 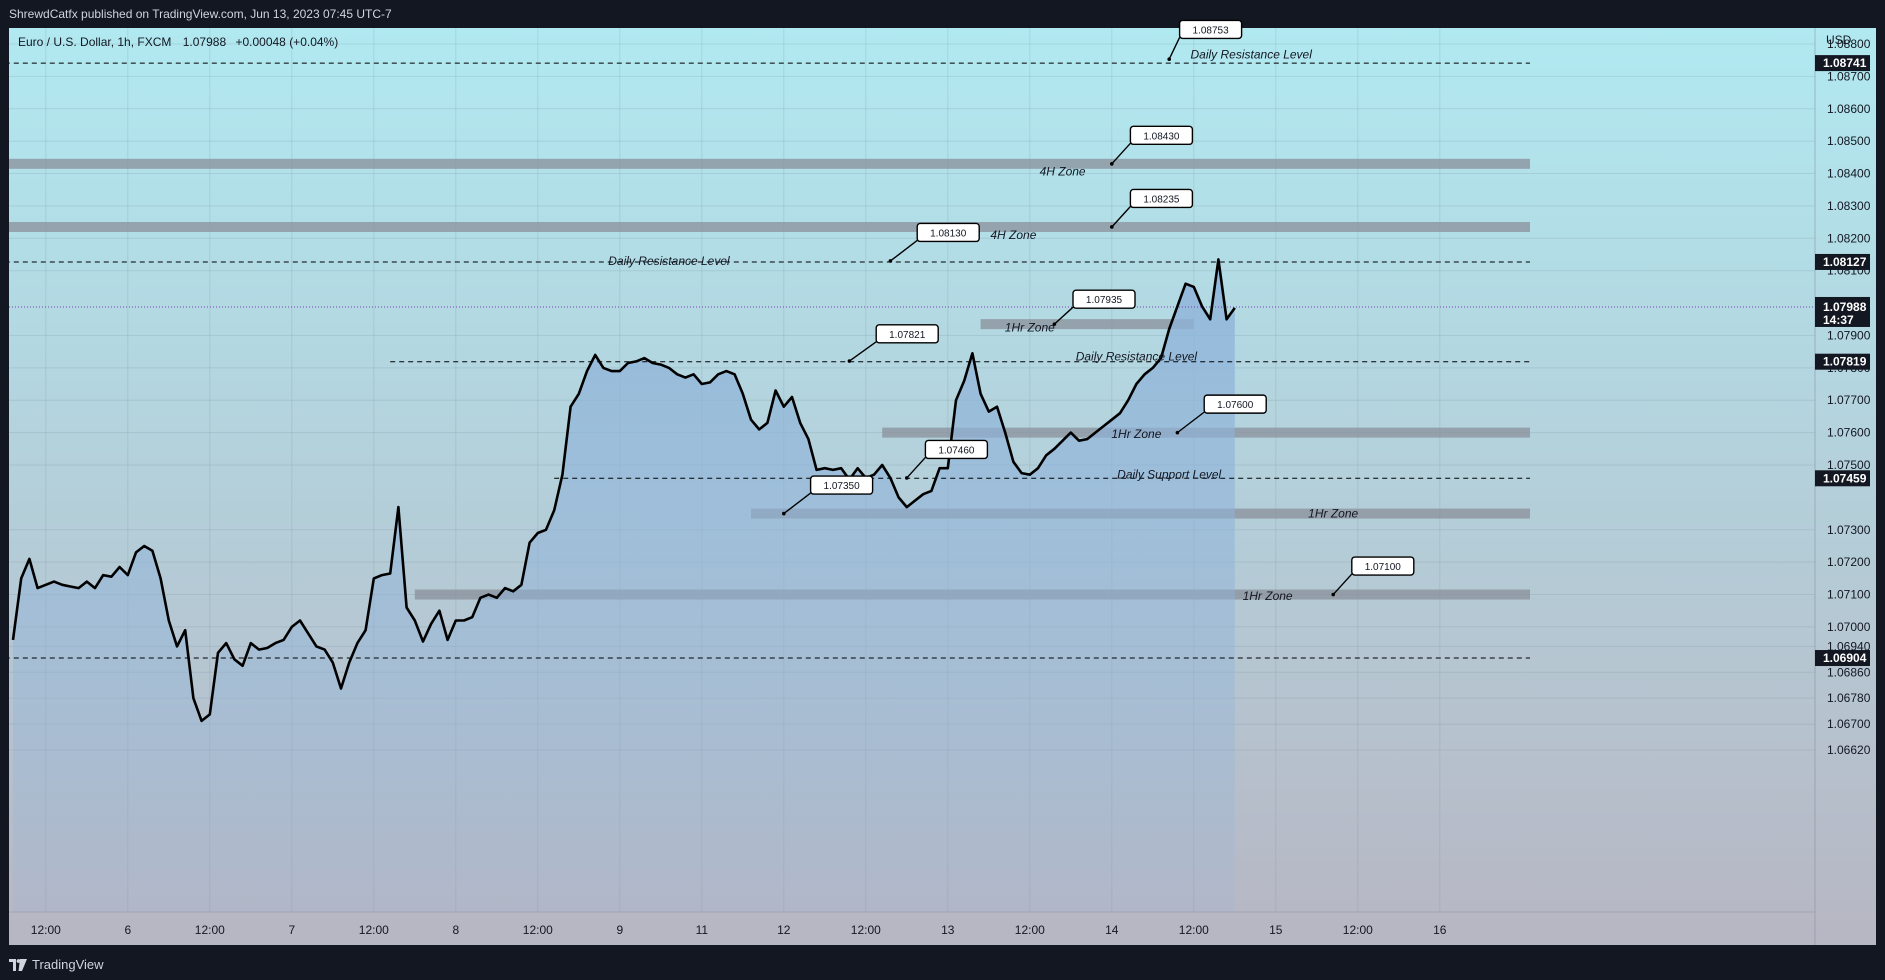 What do you see at coordinates (1440, 930) in the screenshot?
I see `time-tick-label: 16` at bounding box center [1440, 930].